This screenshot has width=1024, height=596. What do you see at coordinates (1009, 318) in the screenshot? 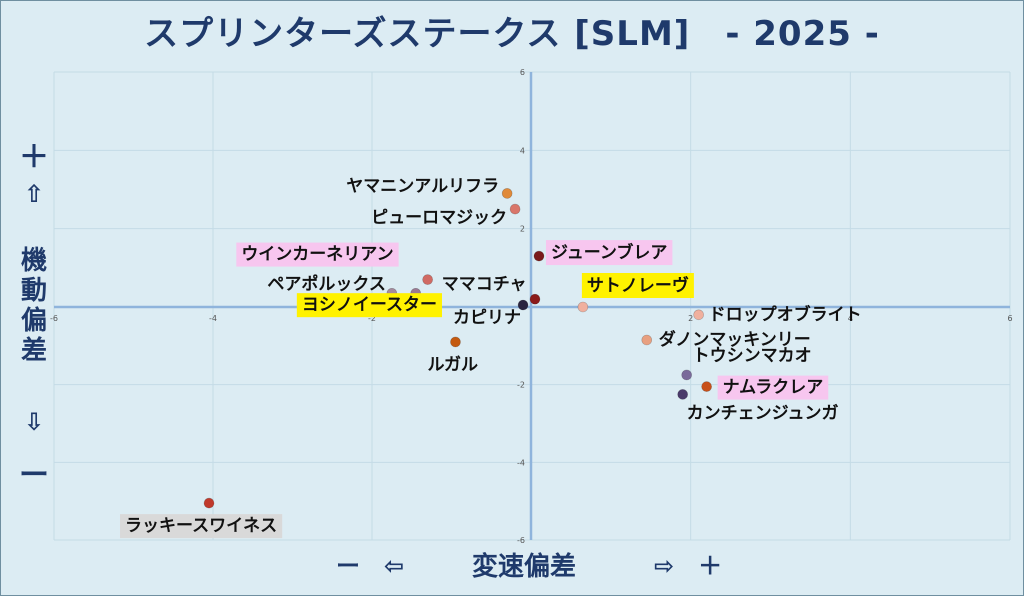
I see `x-tick-label: 6` at bounding box center [1009, 318].